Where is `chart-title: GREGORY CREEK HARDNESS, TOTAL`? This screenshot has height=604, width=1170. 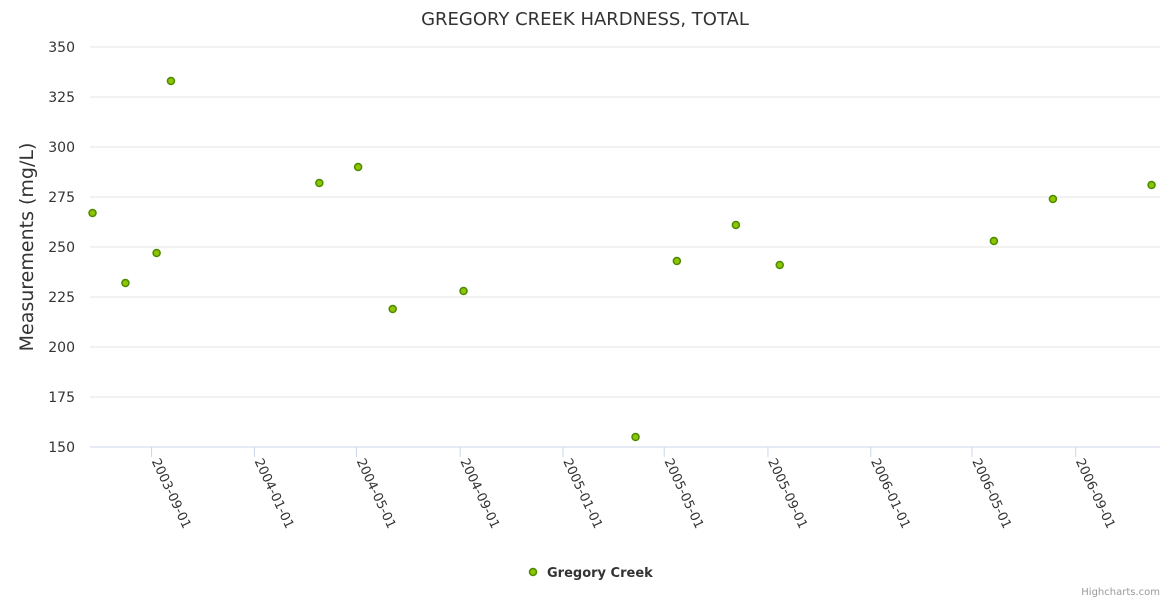 chart-title: GREGORY CREEK HARDNESS, TOTAL is located at coordinates (585, 19).